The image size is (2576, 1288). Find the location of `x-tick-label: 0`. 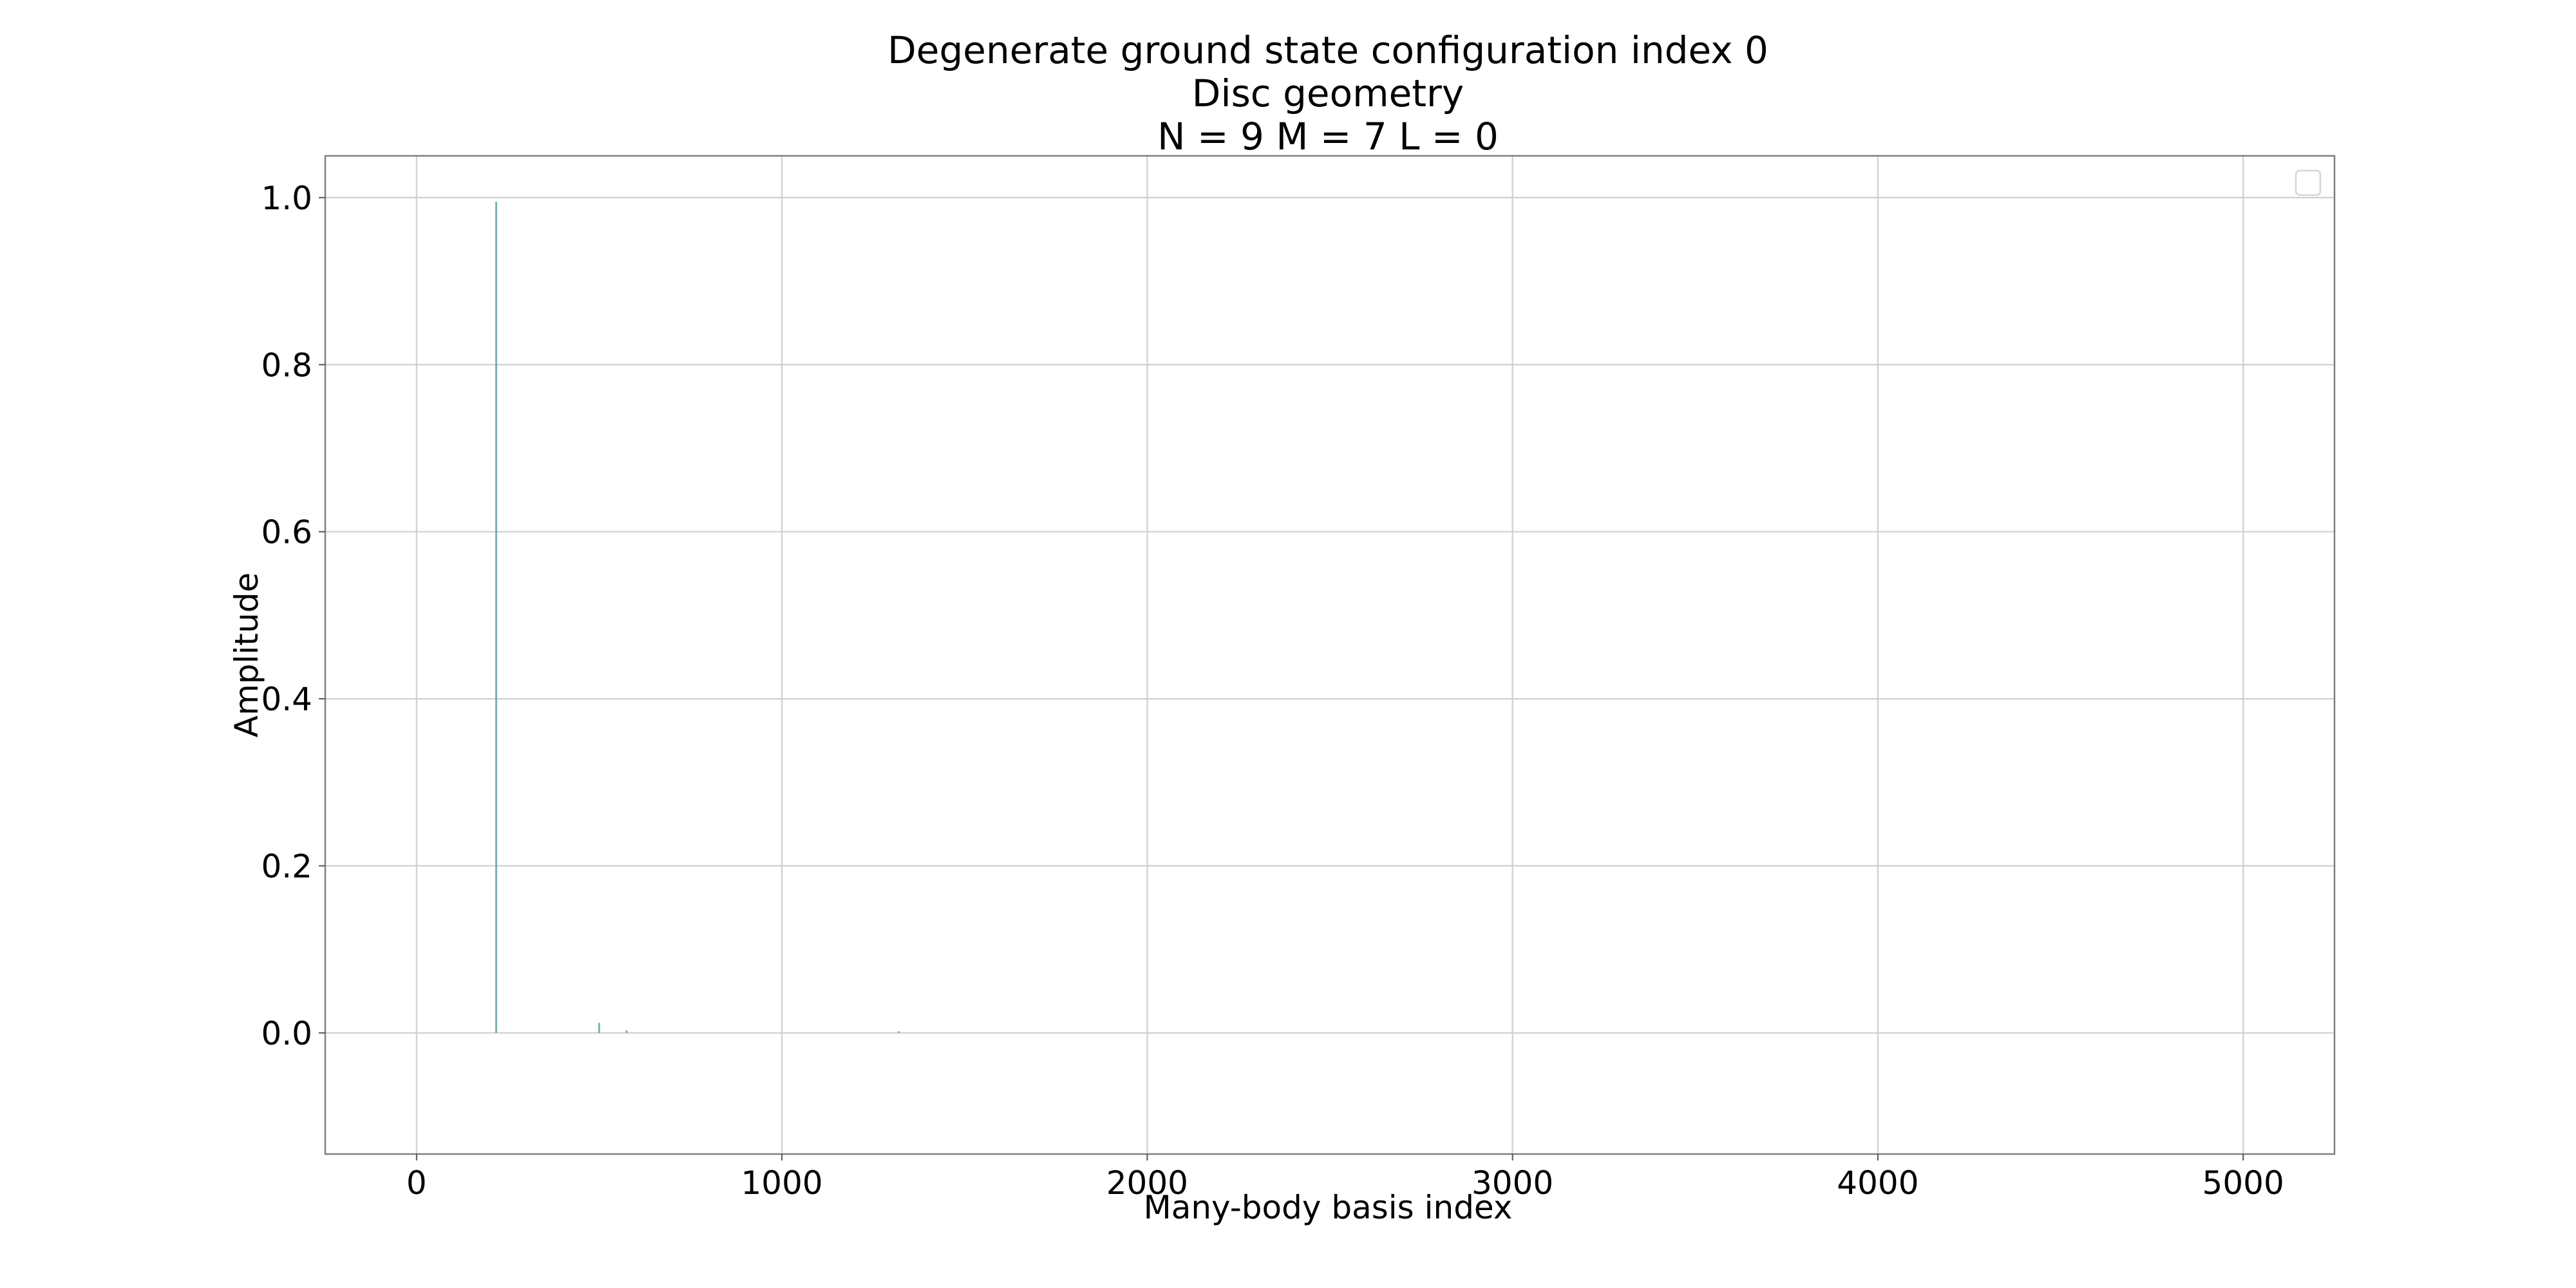

x-tick-label: 0 is located at coordinates (416, 1183).